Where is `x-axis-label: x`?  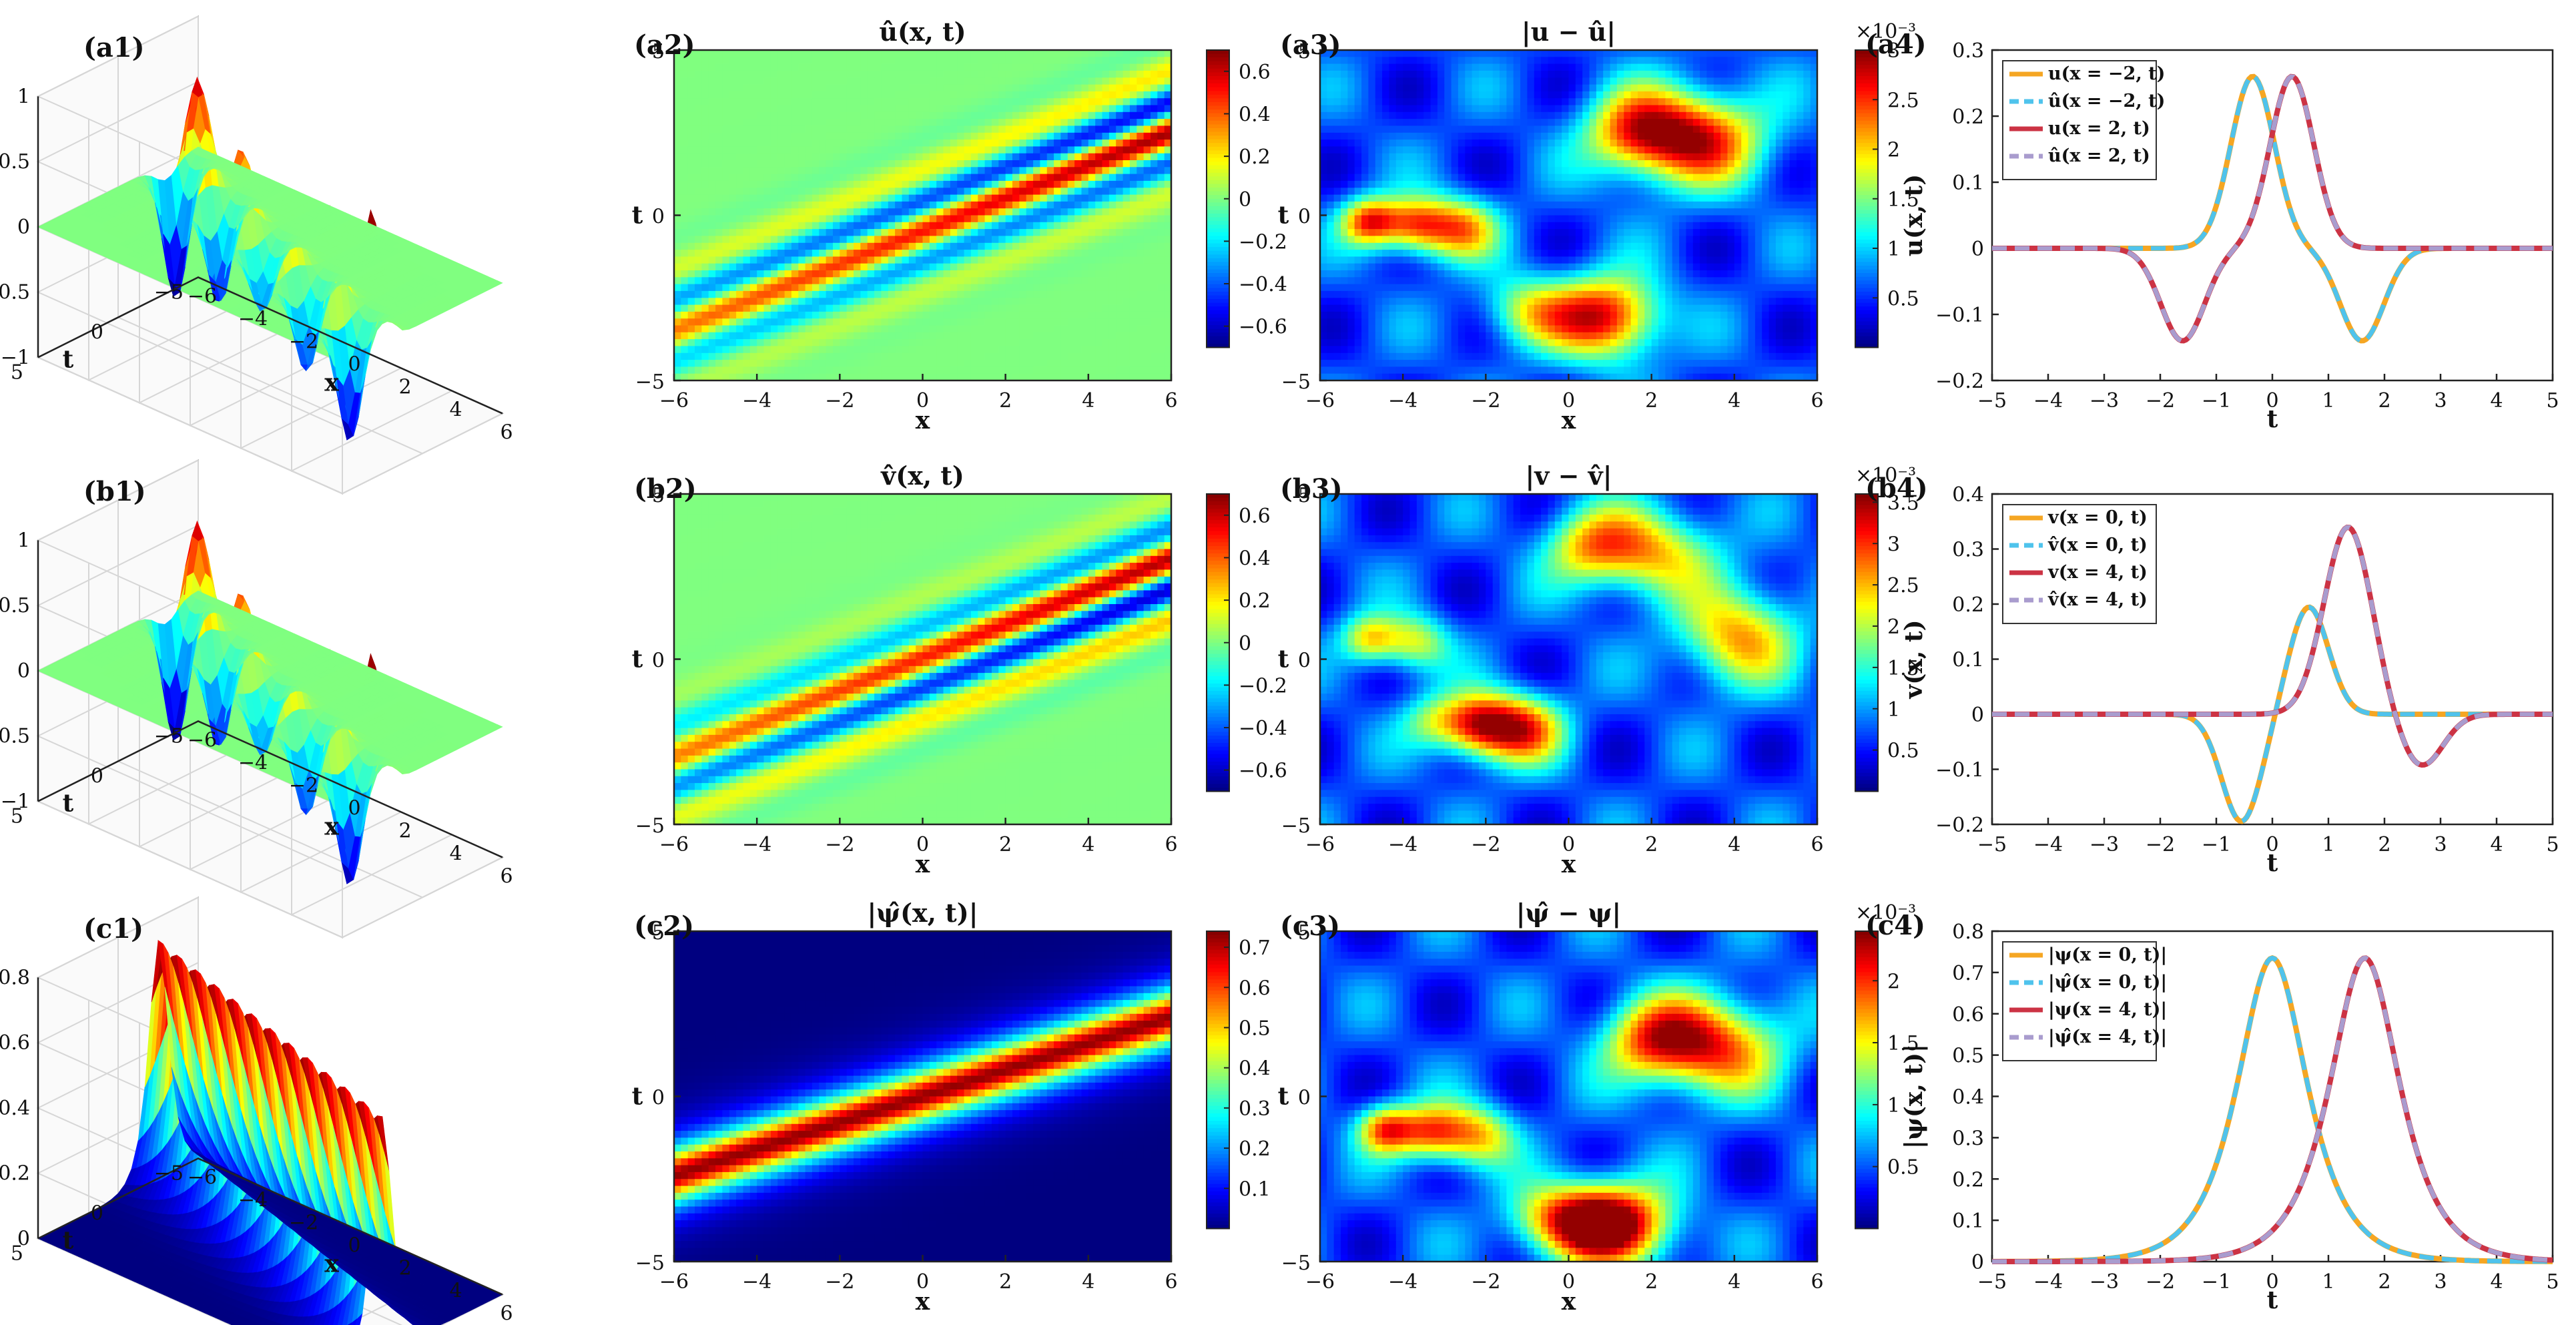
x-axis-label: x is located at coordinates (331, 382).